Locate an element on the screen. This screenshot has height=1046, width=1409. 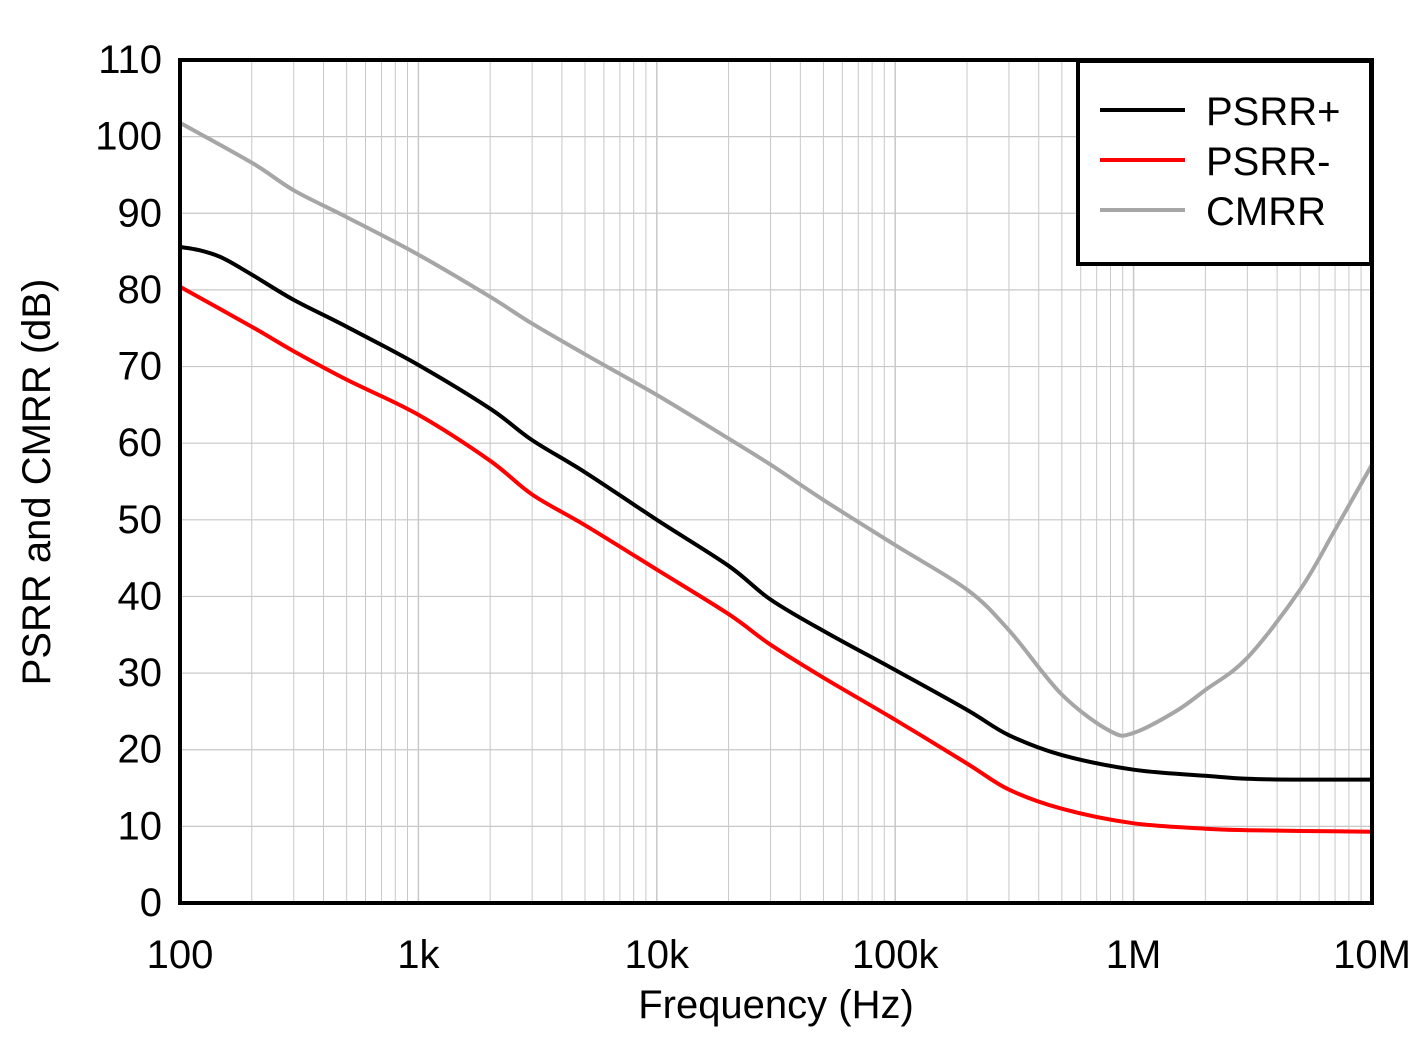
legend-box is located at coordinates (1224, 162).